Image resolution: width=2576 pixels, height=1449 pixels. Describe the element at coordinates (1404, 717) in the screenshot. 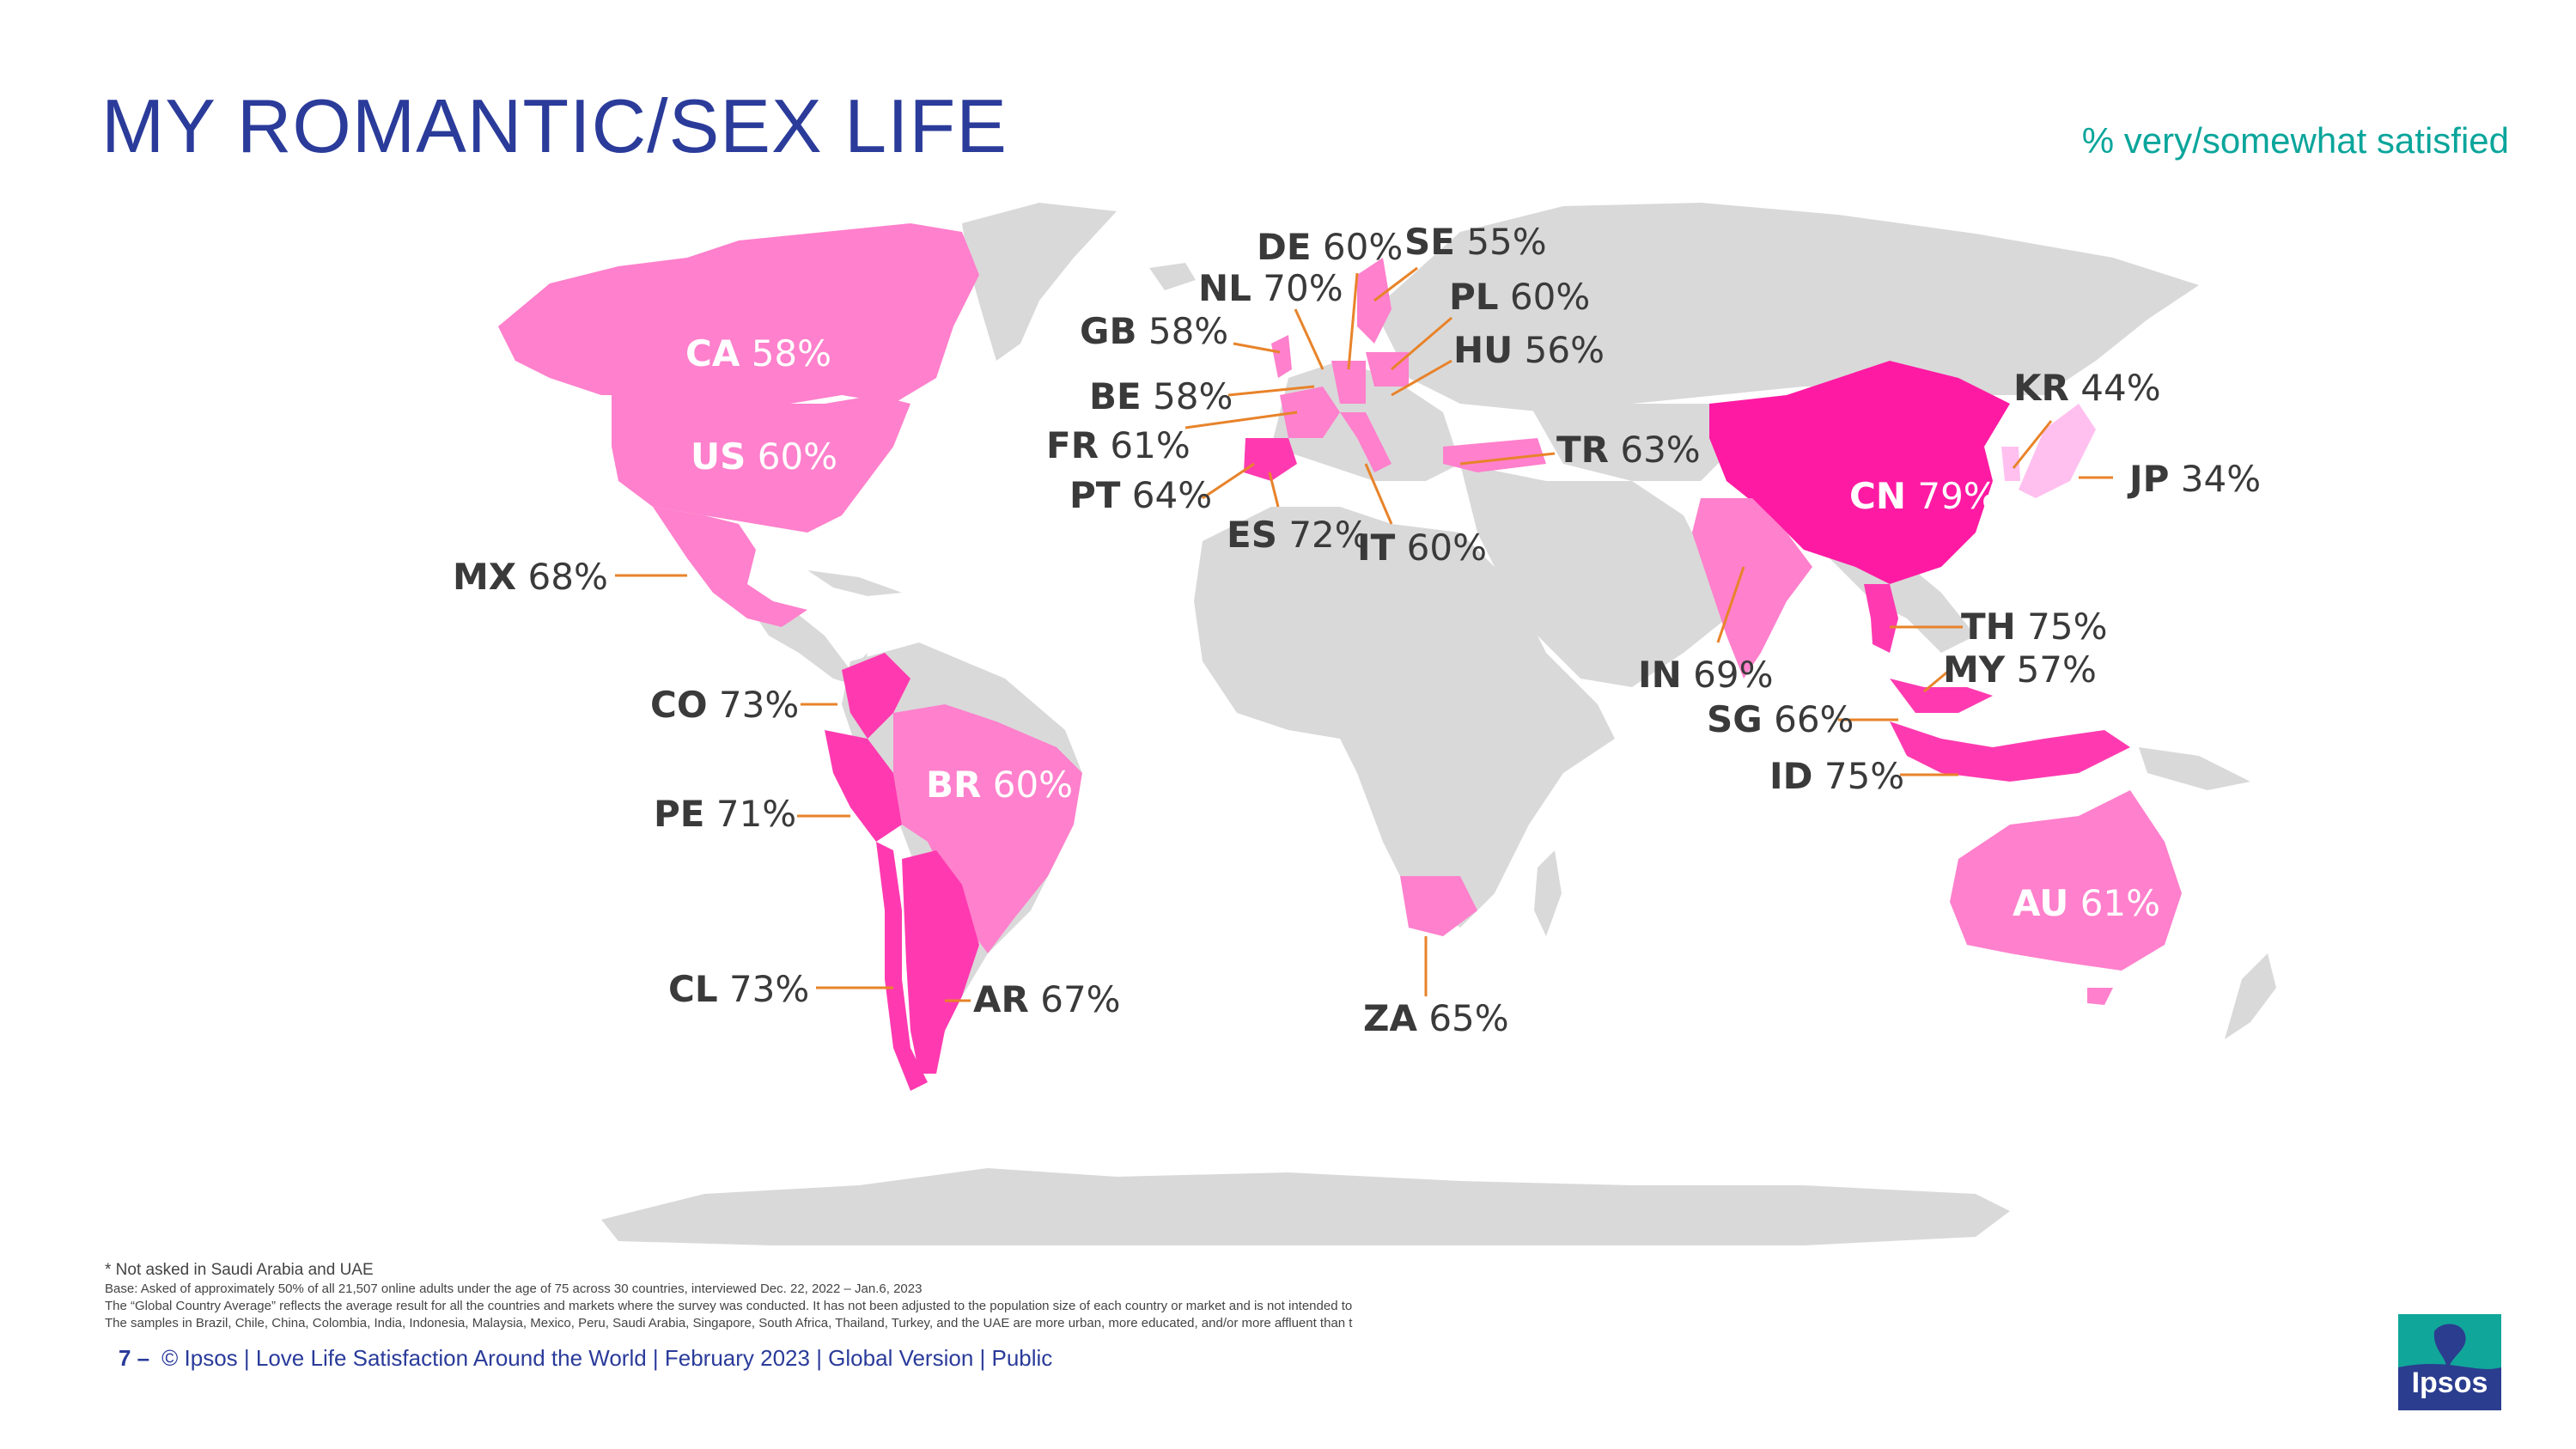

I see `africa-shape` at that location.